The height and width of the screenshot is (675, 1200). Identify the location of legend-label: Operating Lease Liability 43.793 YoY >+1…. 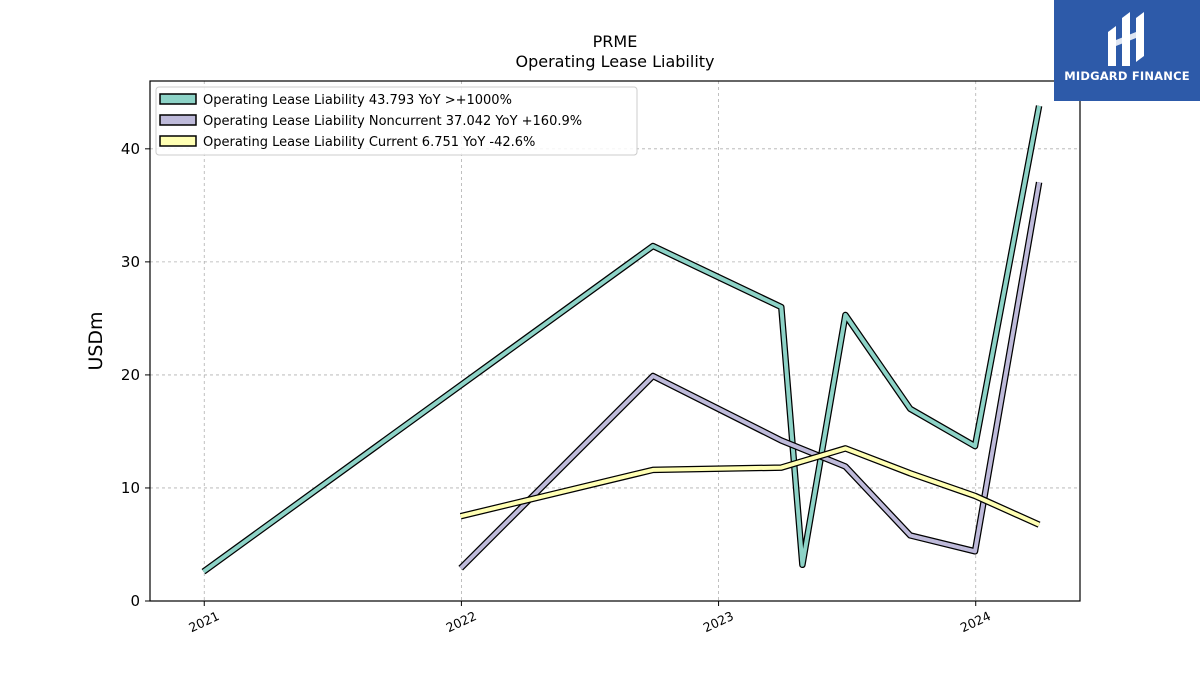
(357, 100).